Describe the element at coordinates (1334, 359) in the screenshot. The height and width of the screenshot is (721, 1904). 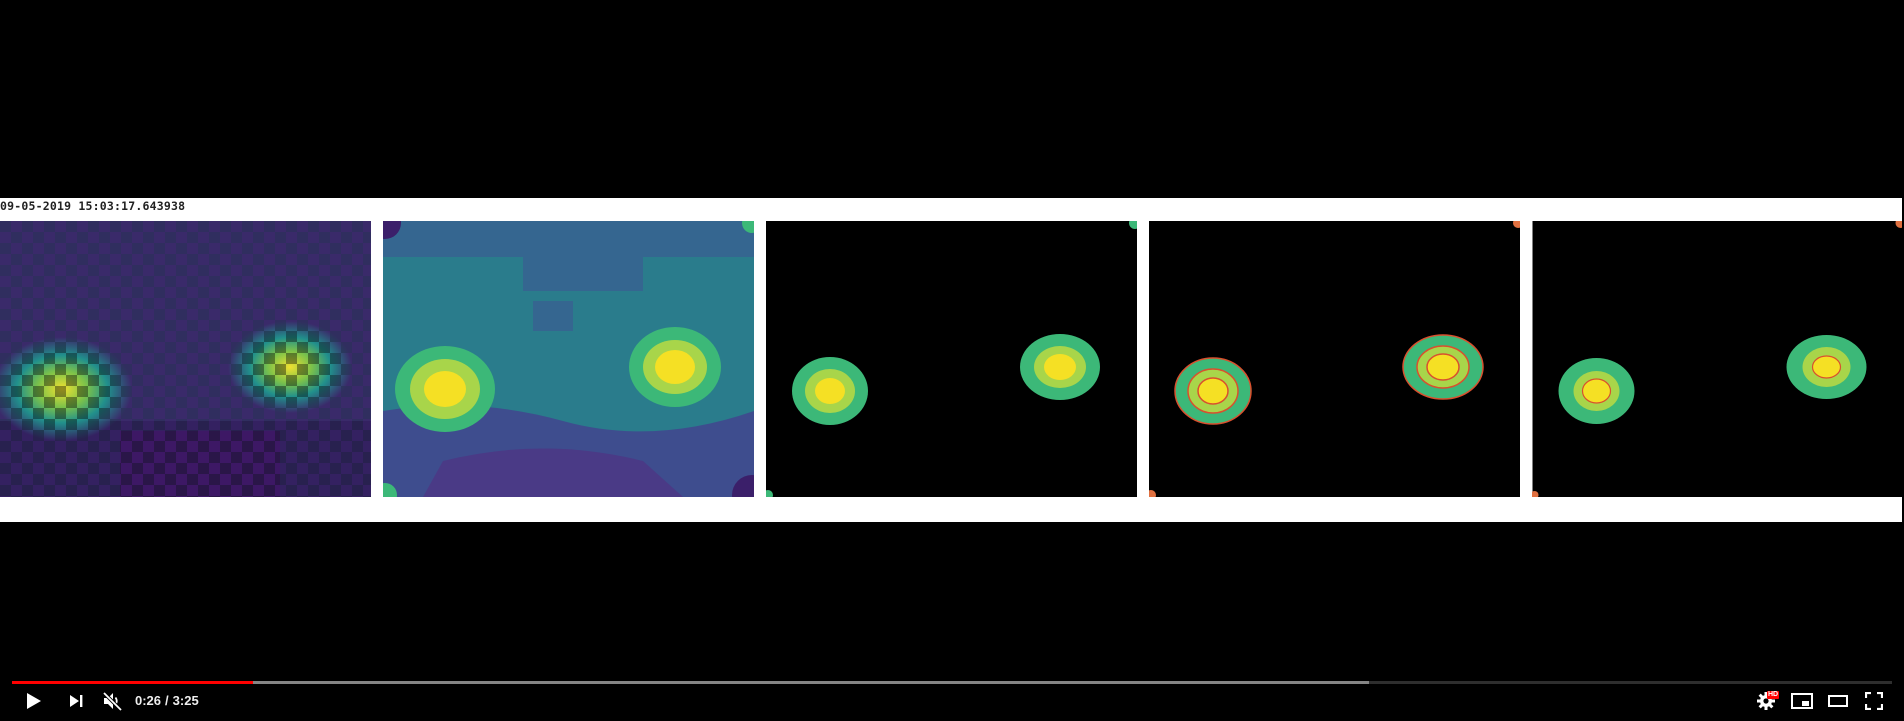
I see `contoured-blobs-panel` at that location.